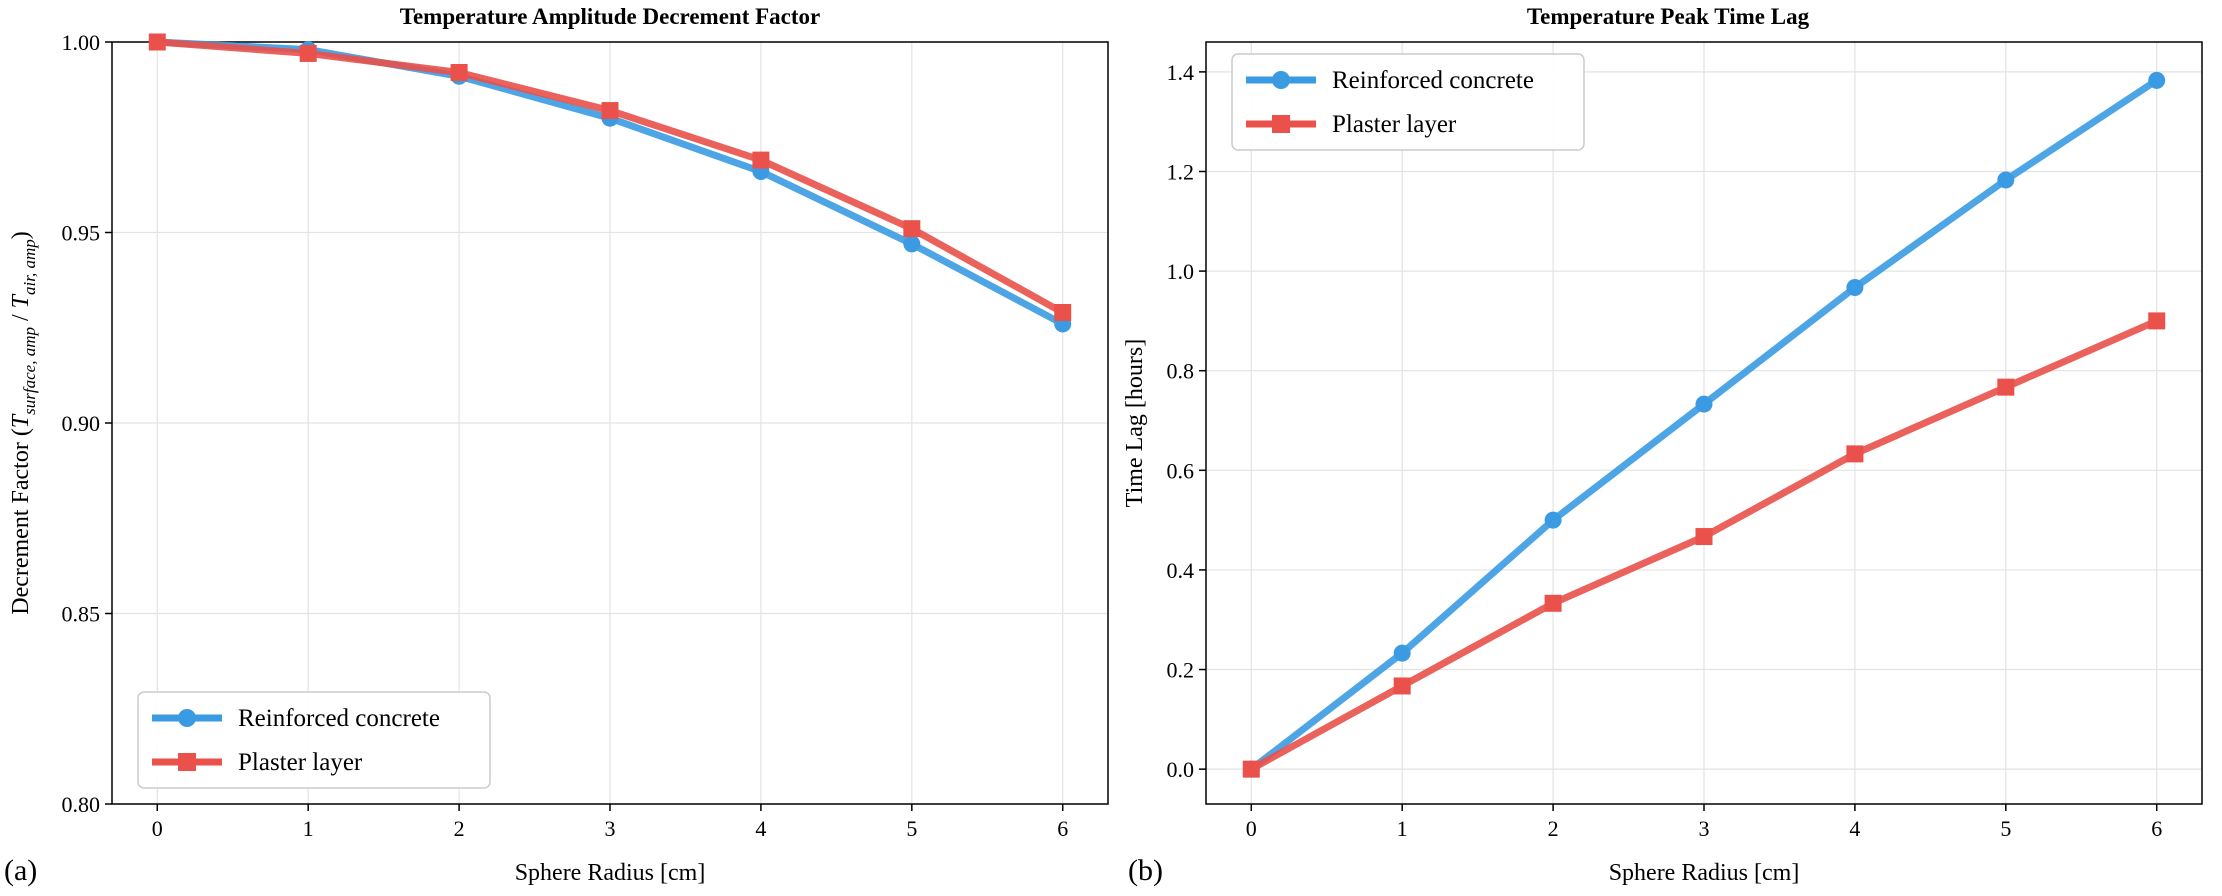 The image size is (2222, 896). What do you see at coordinates (1145, 870) in the screenshot?
I see `panel-b-label: (b)` at bounding box center [1145, 870].